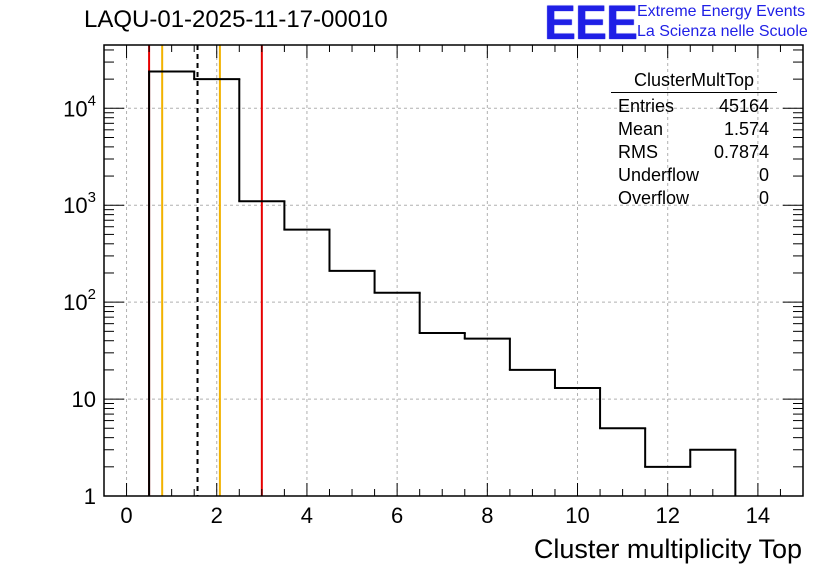 This screenshot has height=572, width=836. Describe the element at coordinates (577, 515) in the screenshot. I see `x-tick-label: 10` at that location.